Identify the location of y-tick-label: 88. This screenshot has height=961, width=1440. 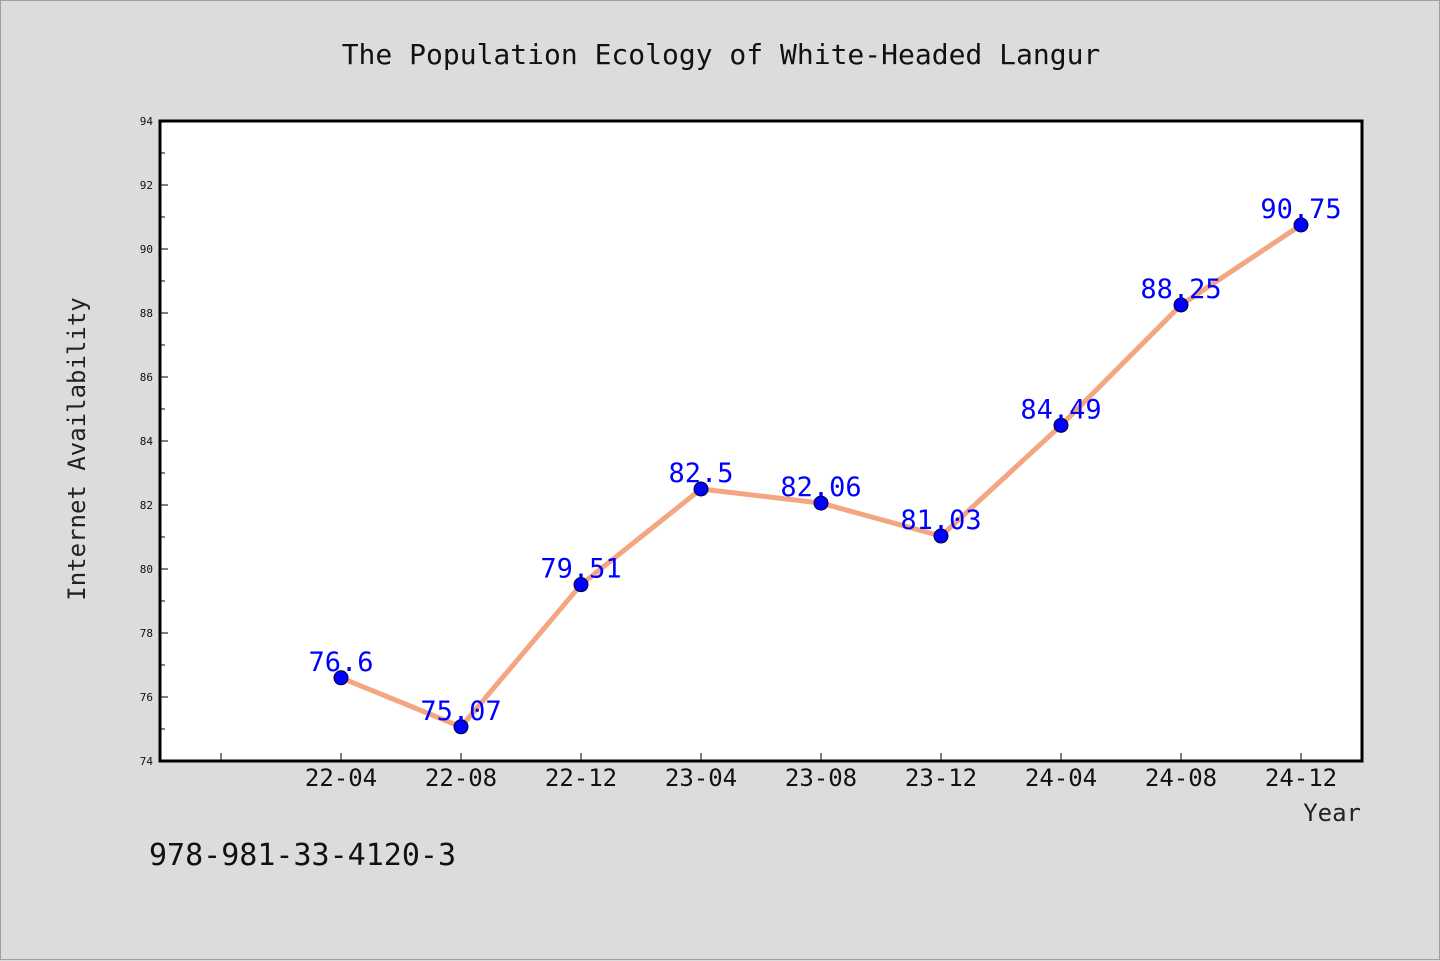
(146, 313).